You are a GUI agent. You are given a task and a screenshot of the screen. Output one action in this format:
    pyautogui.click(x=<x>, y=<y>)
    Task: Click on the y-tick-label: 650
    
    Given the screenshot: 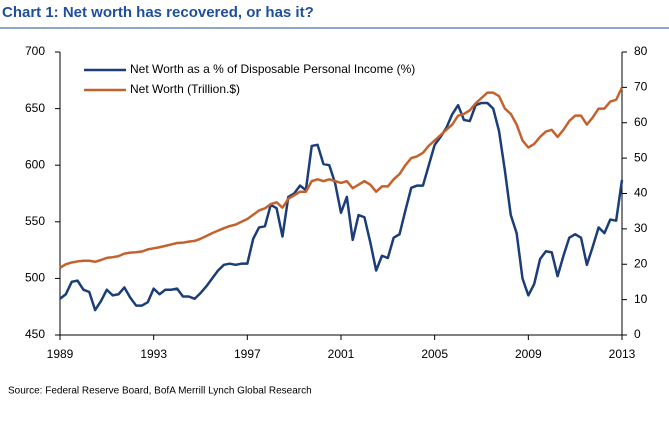 What is the action you would take?
    pyautogui.click(x=35, y=108)
    